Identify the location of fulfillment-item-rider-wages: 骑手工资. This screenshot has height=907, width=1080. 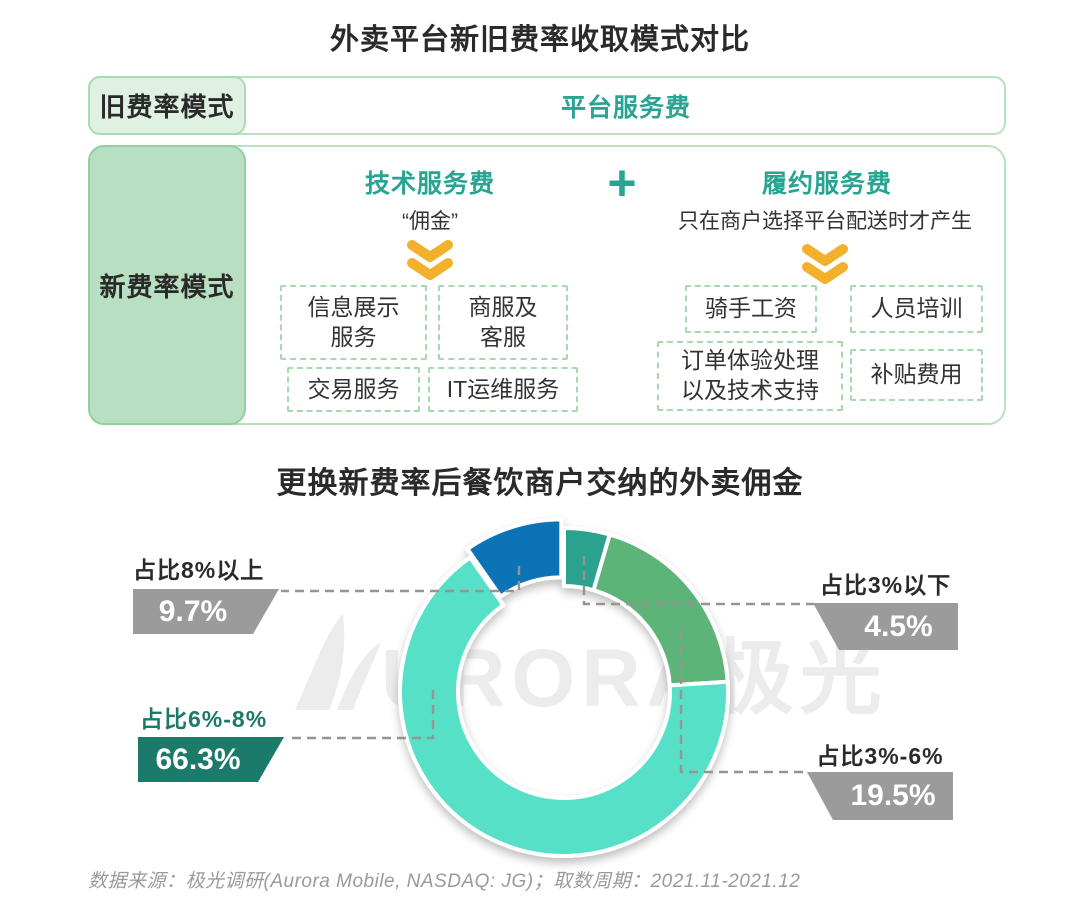
(751, 309).